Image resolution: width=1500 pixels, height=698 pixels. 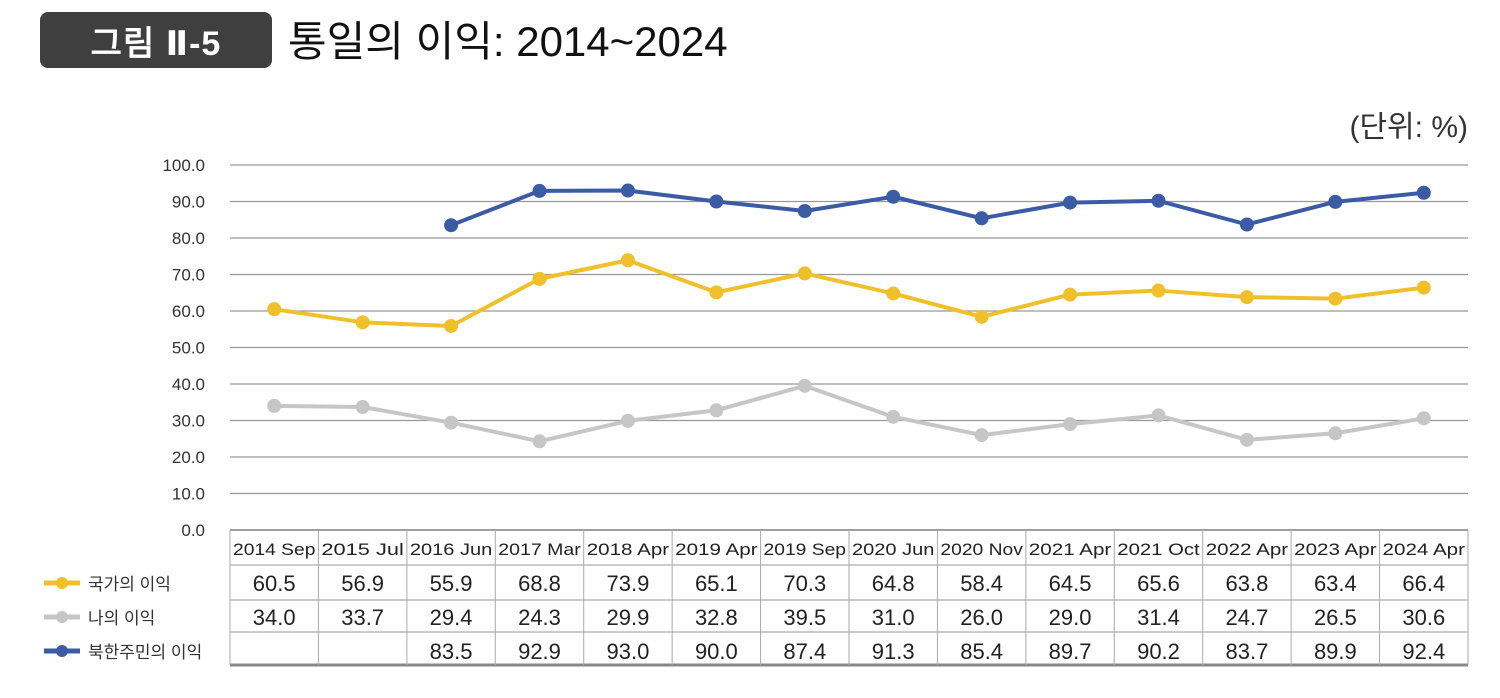 What do you see at coordinates (193, 530) in the screenshot?
I see `y-tick-label: 0.0` at bounding box center [193, 530].